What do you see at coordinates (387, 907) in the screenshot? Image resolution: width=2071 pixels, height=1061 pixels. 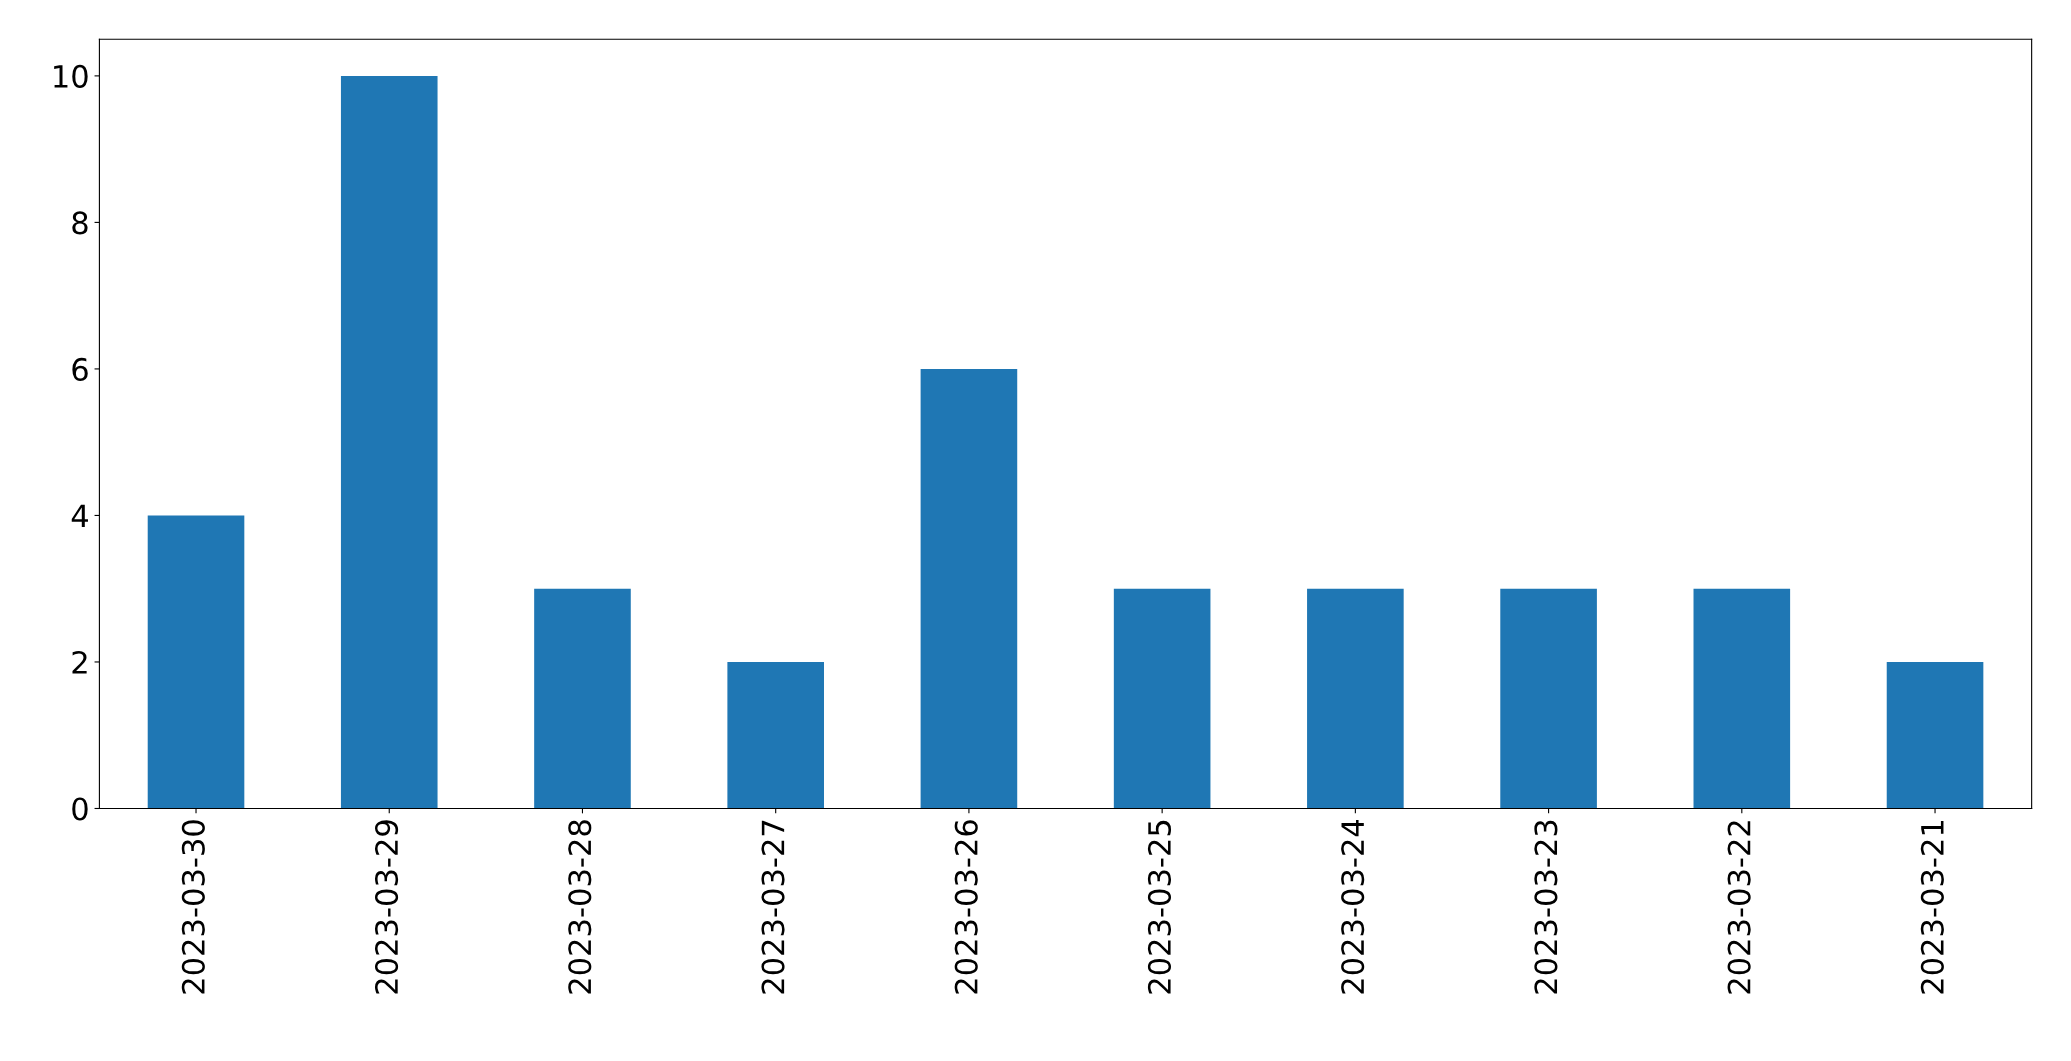 I see `x-tick-label: 2023-03-29` at bounding box center [387, 907].